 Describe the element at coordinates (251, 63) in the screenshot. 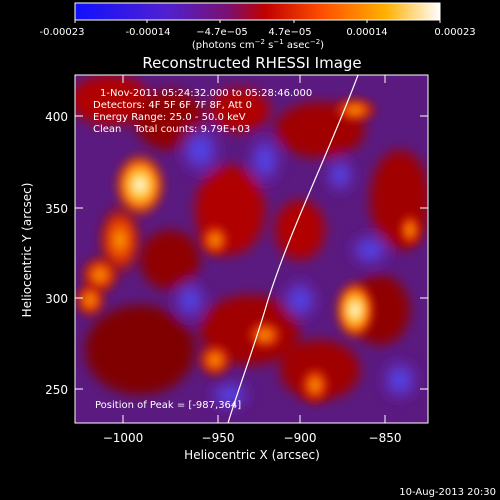

I see `plot-title: Reconstructed RHESSI Image` at that location.